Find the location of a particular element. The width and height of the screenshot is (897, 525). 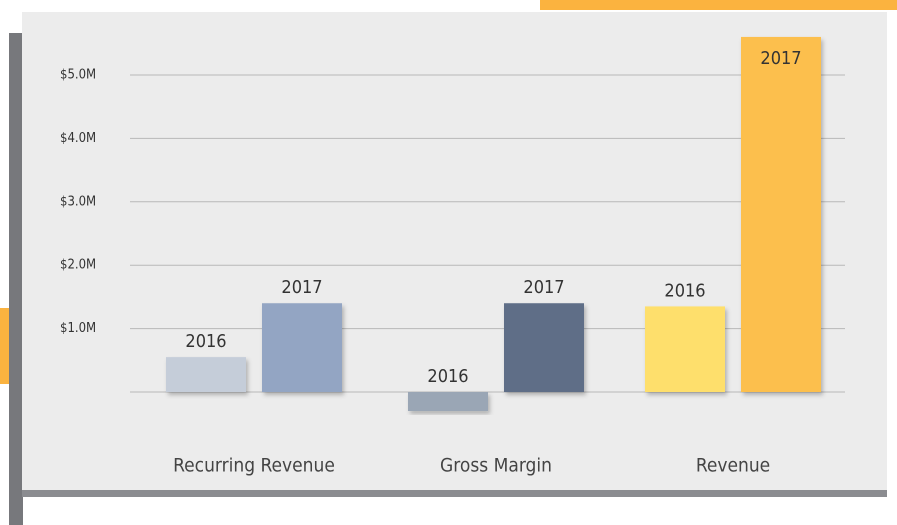

accent-bar is located at coordinates (718, 5).